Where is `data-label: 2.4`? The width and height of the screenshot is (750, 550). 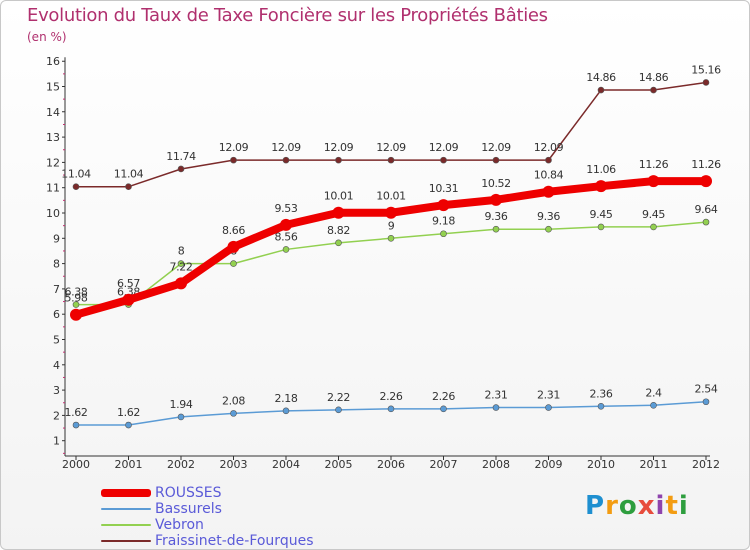 data-label: 2.4 is located at coordinates (653, 392).